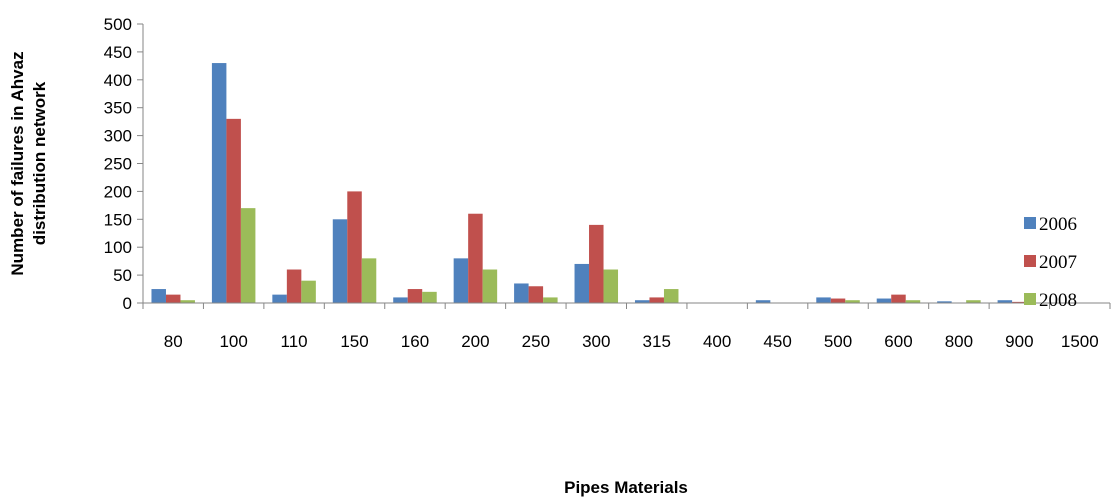 This screenshot has height=503, width=1117. I want to click on legend-swatch-2007, so click(1030, 261).